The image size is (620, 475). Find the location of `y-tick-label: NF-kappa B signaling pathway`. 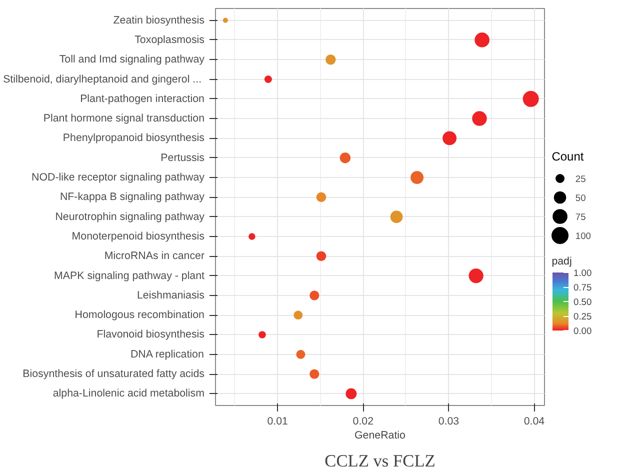

y-tick-label: NF-kappa B signaling pathway is located at coordinates (133, 197).